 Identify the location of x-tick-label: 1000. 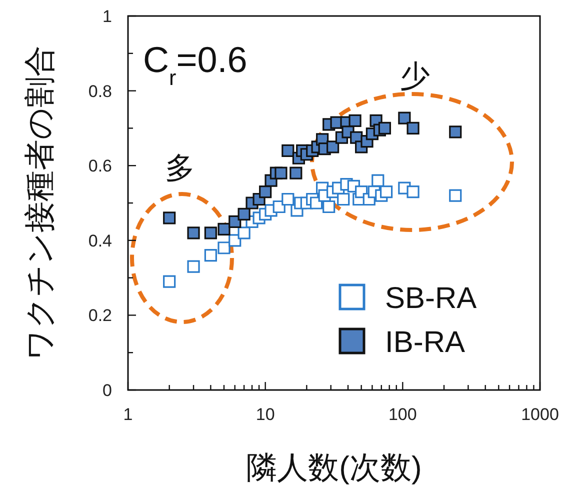
(540, 414).